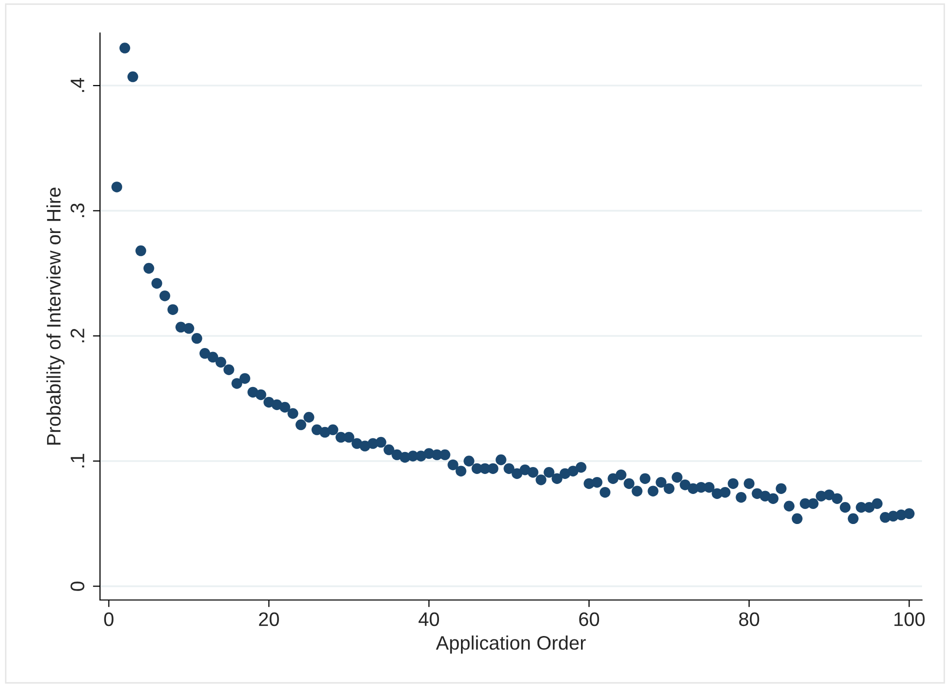 This screenshot has width=950, height=687. I want to click on x-tick-label: 80, so click(749, 619).